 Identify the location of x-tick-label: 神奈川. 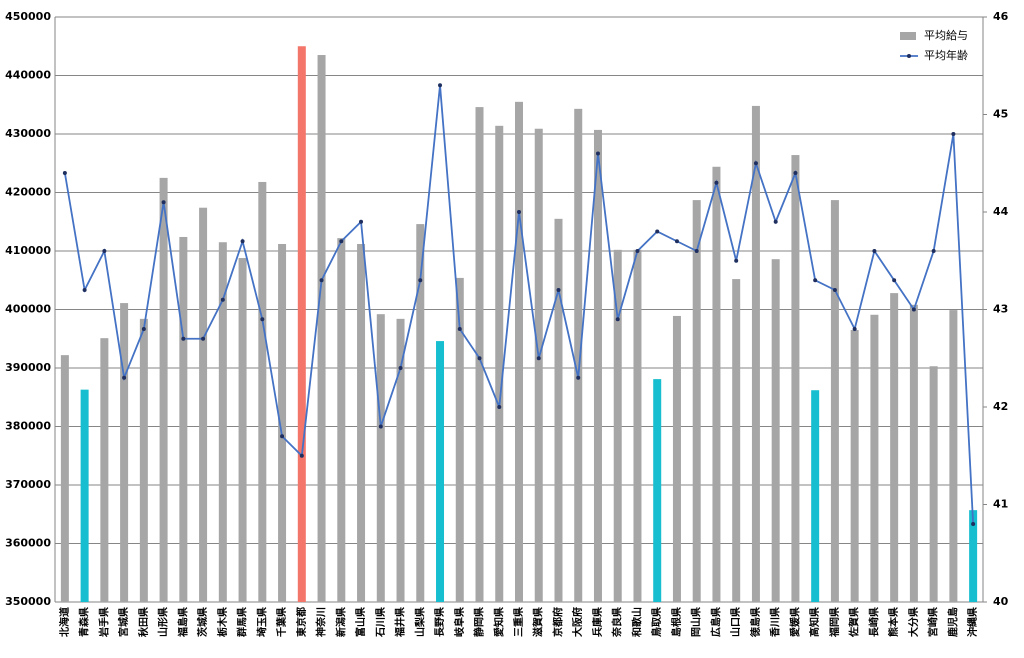
(321, 622).